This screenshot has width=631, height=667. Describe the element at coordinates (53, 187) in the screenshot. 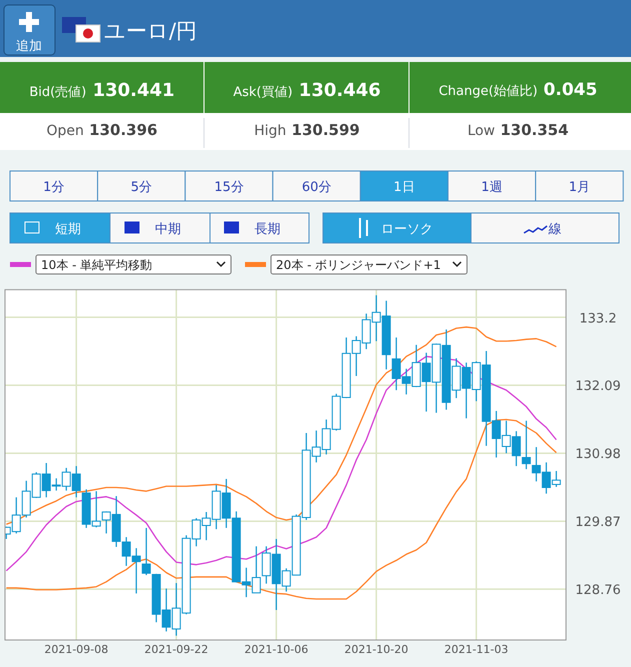

I see `text: 1分` at that location.